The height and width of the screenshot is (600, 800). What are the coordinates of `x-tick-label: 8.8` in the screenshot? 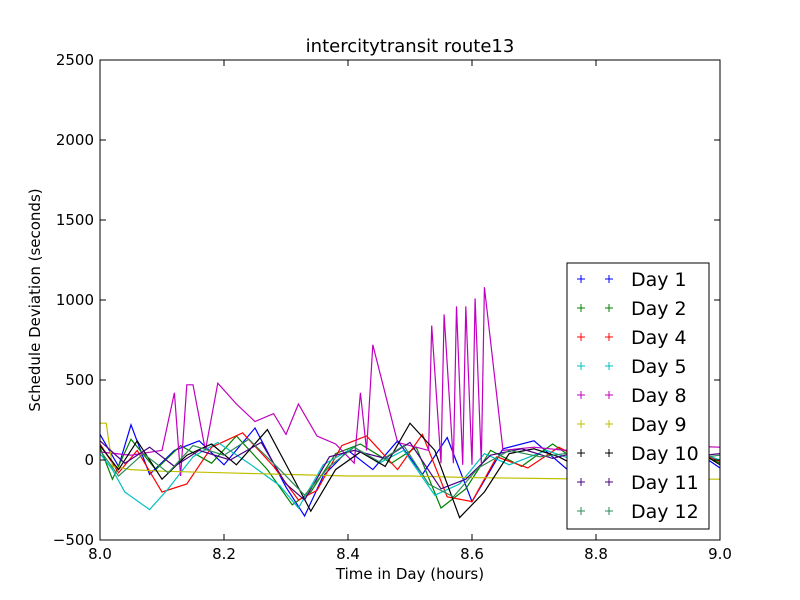 It's located at (596, 554).